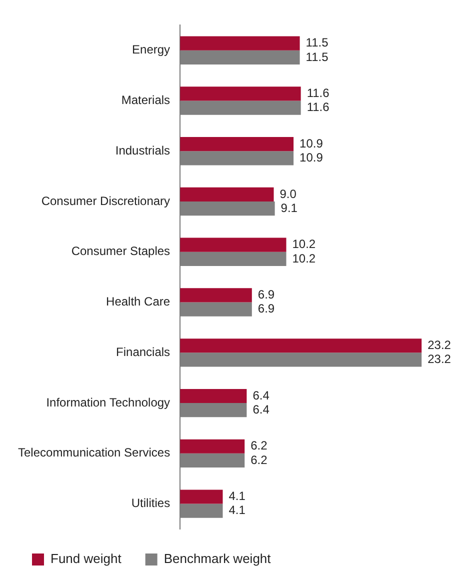 Image resolution: width=465 pixels, height=584 pixels. What do you see at coordinates (288, 193) in the screenshot?
I see `data-label: 9.0` at bounding box center [288, 193].